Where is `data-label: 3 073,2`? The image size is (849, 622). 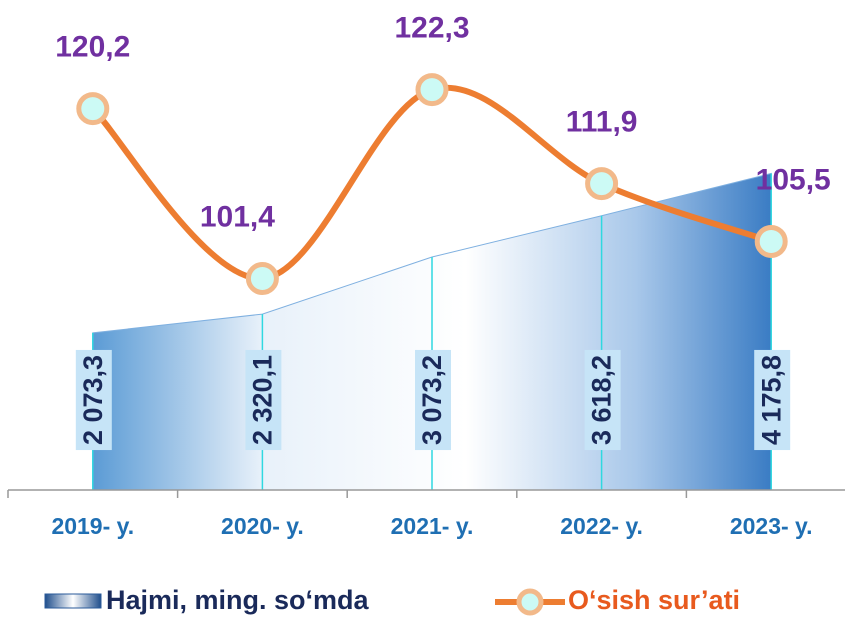
data-label: 3 073,2 is located at coordinates (432, 400).